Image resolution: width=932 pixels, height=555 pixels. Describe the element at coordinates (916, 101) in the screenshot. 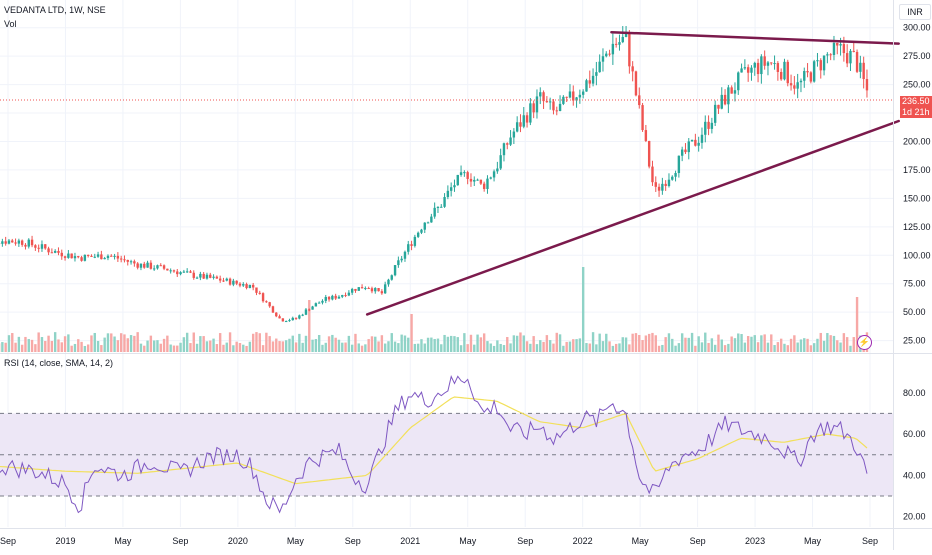

I see `last-price-label: 236.50` at that location.